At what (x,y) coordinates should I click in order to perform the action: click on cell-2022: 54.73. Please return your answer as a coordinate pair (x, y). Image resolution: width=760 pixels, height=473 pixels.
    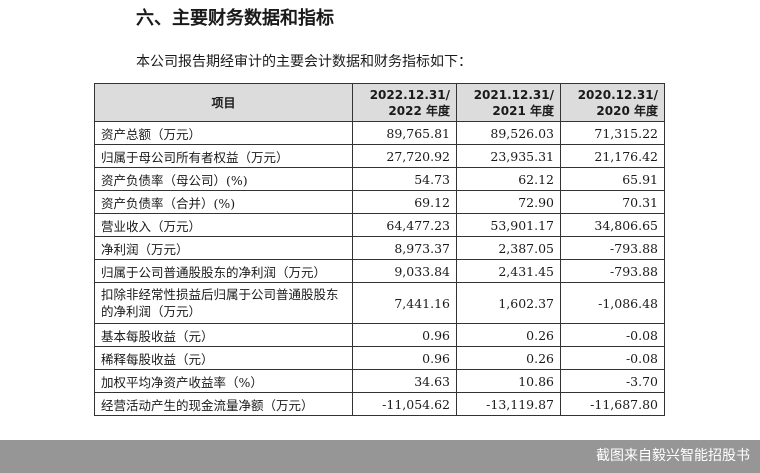
    Looking at the image, I should click on (404, 179).